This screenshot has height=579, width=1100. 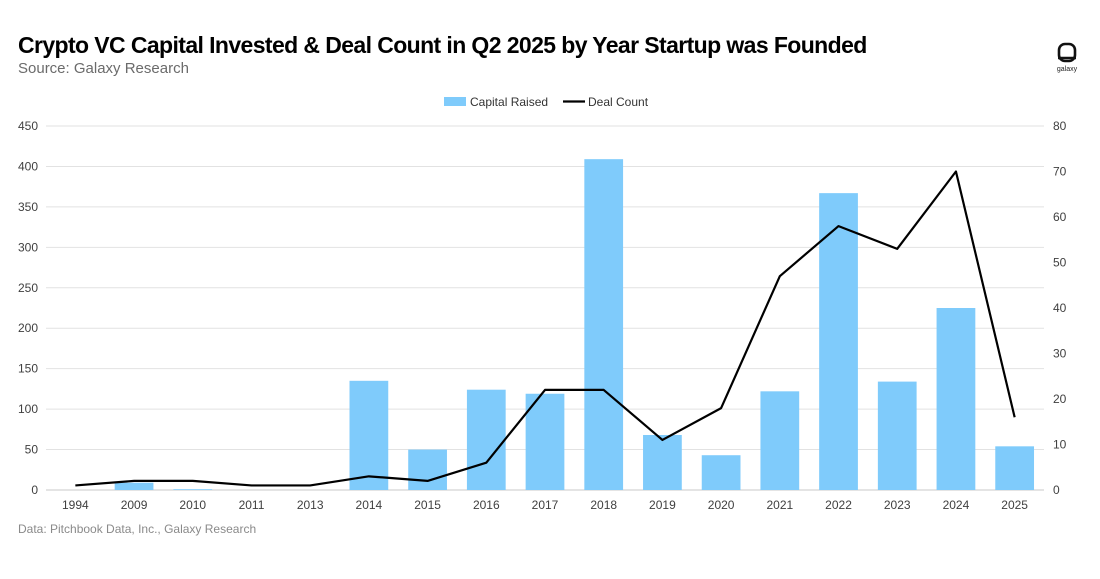 What do you see at coordinates (486, 439) in the screenshot?
I see `bar-2016` at bounding box center [486, 439].